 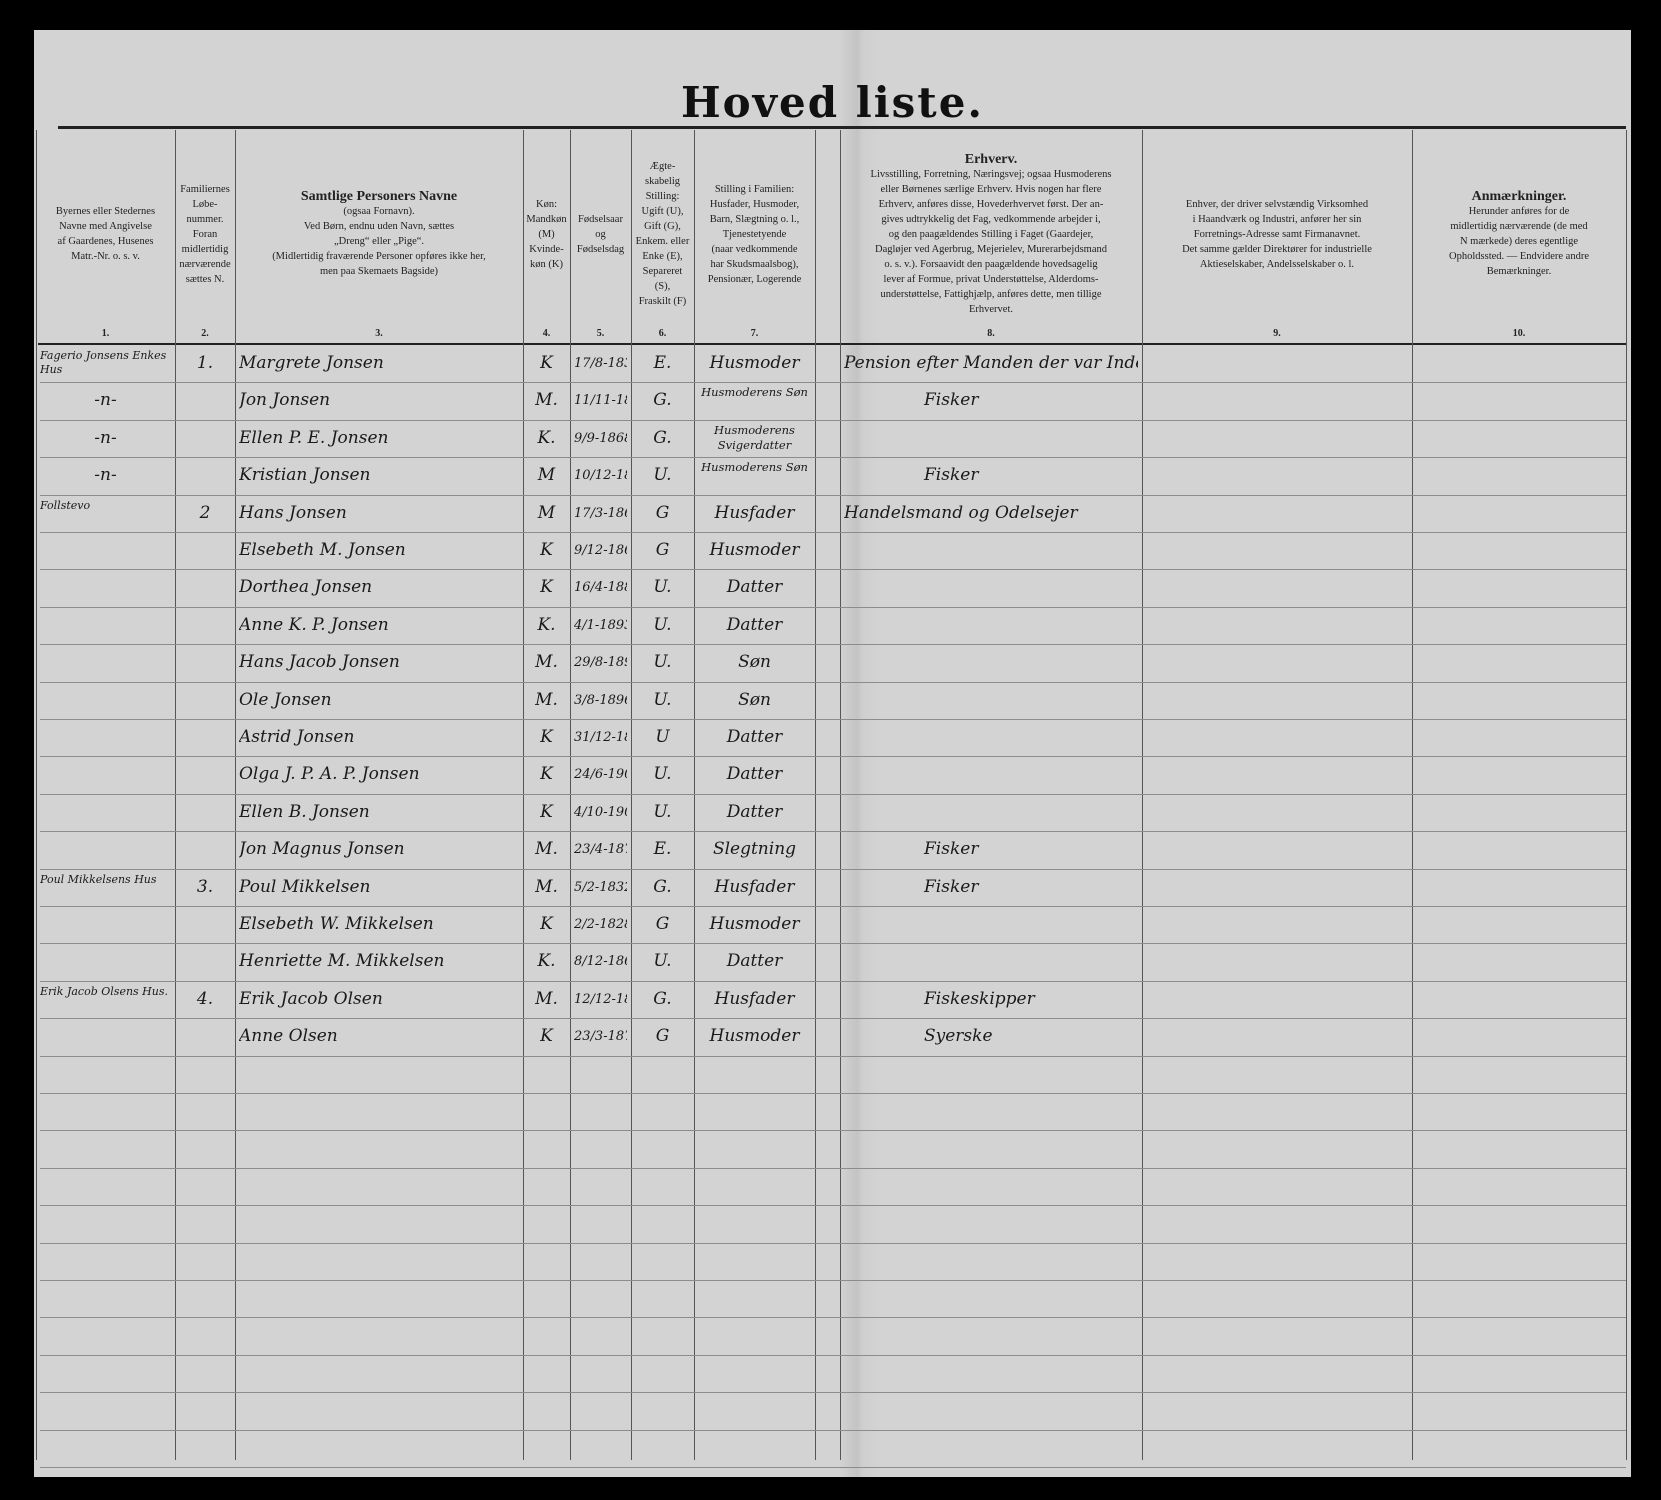 What do you see at coordinates (991, 363) in the screenshot?
I see `cell-occupation: Pension efter Manden der var Indelsm.` at bounding box center [991, 363].